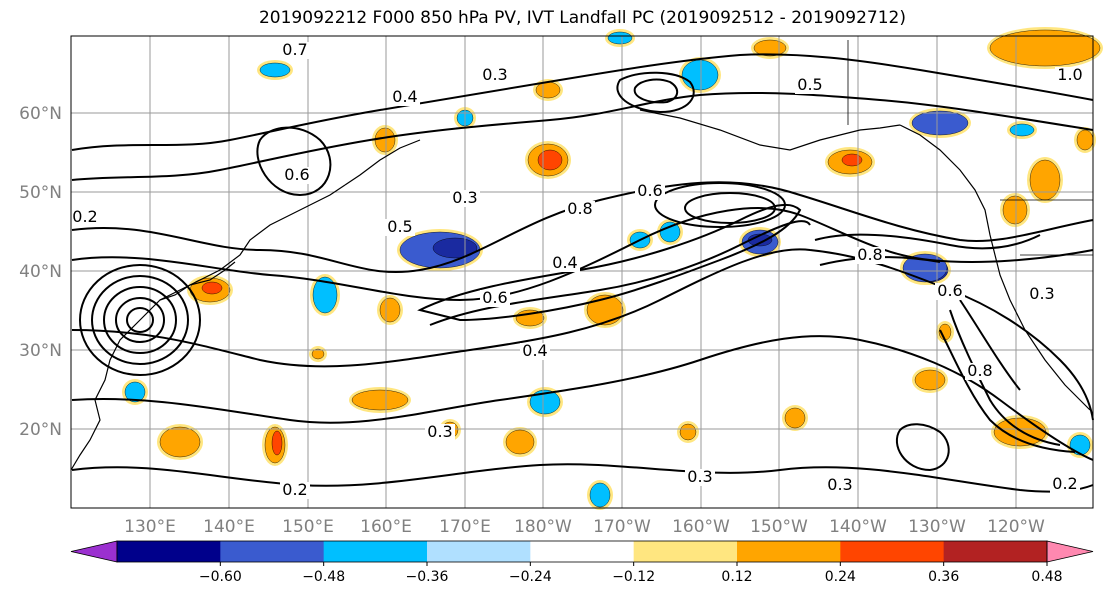 This screenshot has width=1105, height=601. Describe the element at coordinates (770, 130) in the screenshot. I see `coast-alaska` at that location.